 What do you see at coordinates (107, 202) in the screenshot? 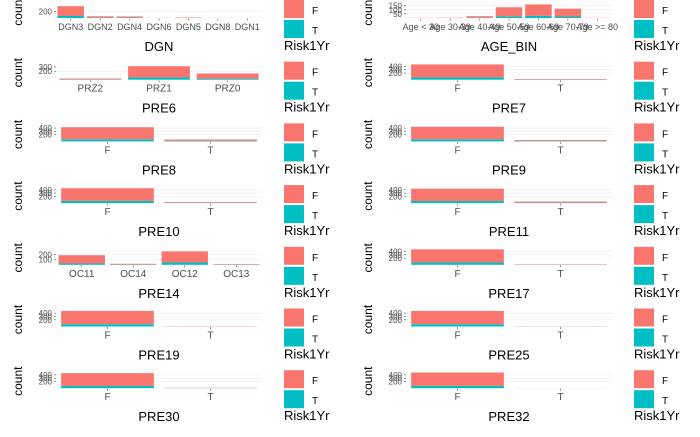
I see `panel-pre10-bar-t` at bounding box center [107, 202].